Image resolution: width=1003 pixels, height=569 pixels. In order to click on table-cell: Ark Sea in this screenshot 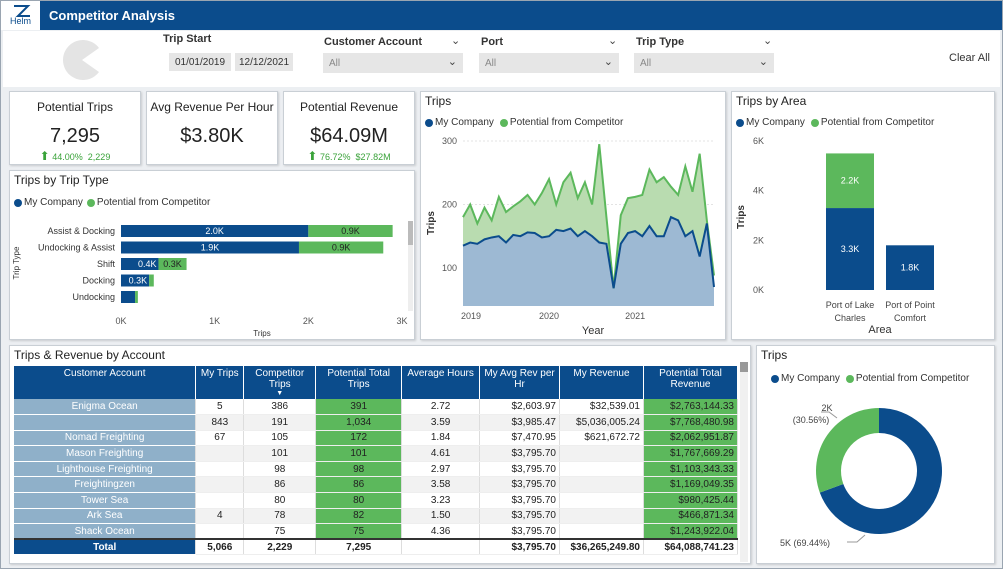, I will do `click(105, 516)`.